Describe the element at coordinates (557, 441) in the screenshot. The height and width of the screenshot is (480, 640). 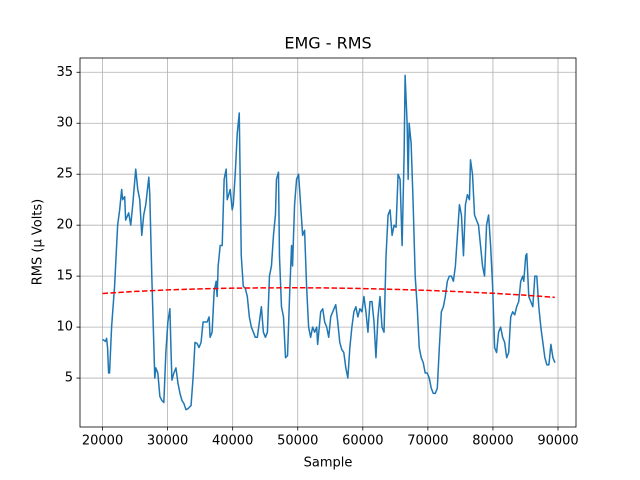
I see `x-tick-label: 90000` at that location.